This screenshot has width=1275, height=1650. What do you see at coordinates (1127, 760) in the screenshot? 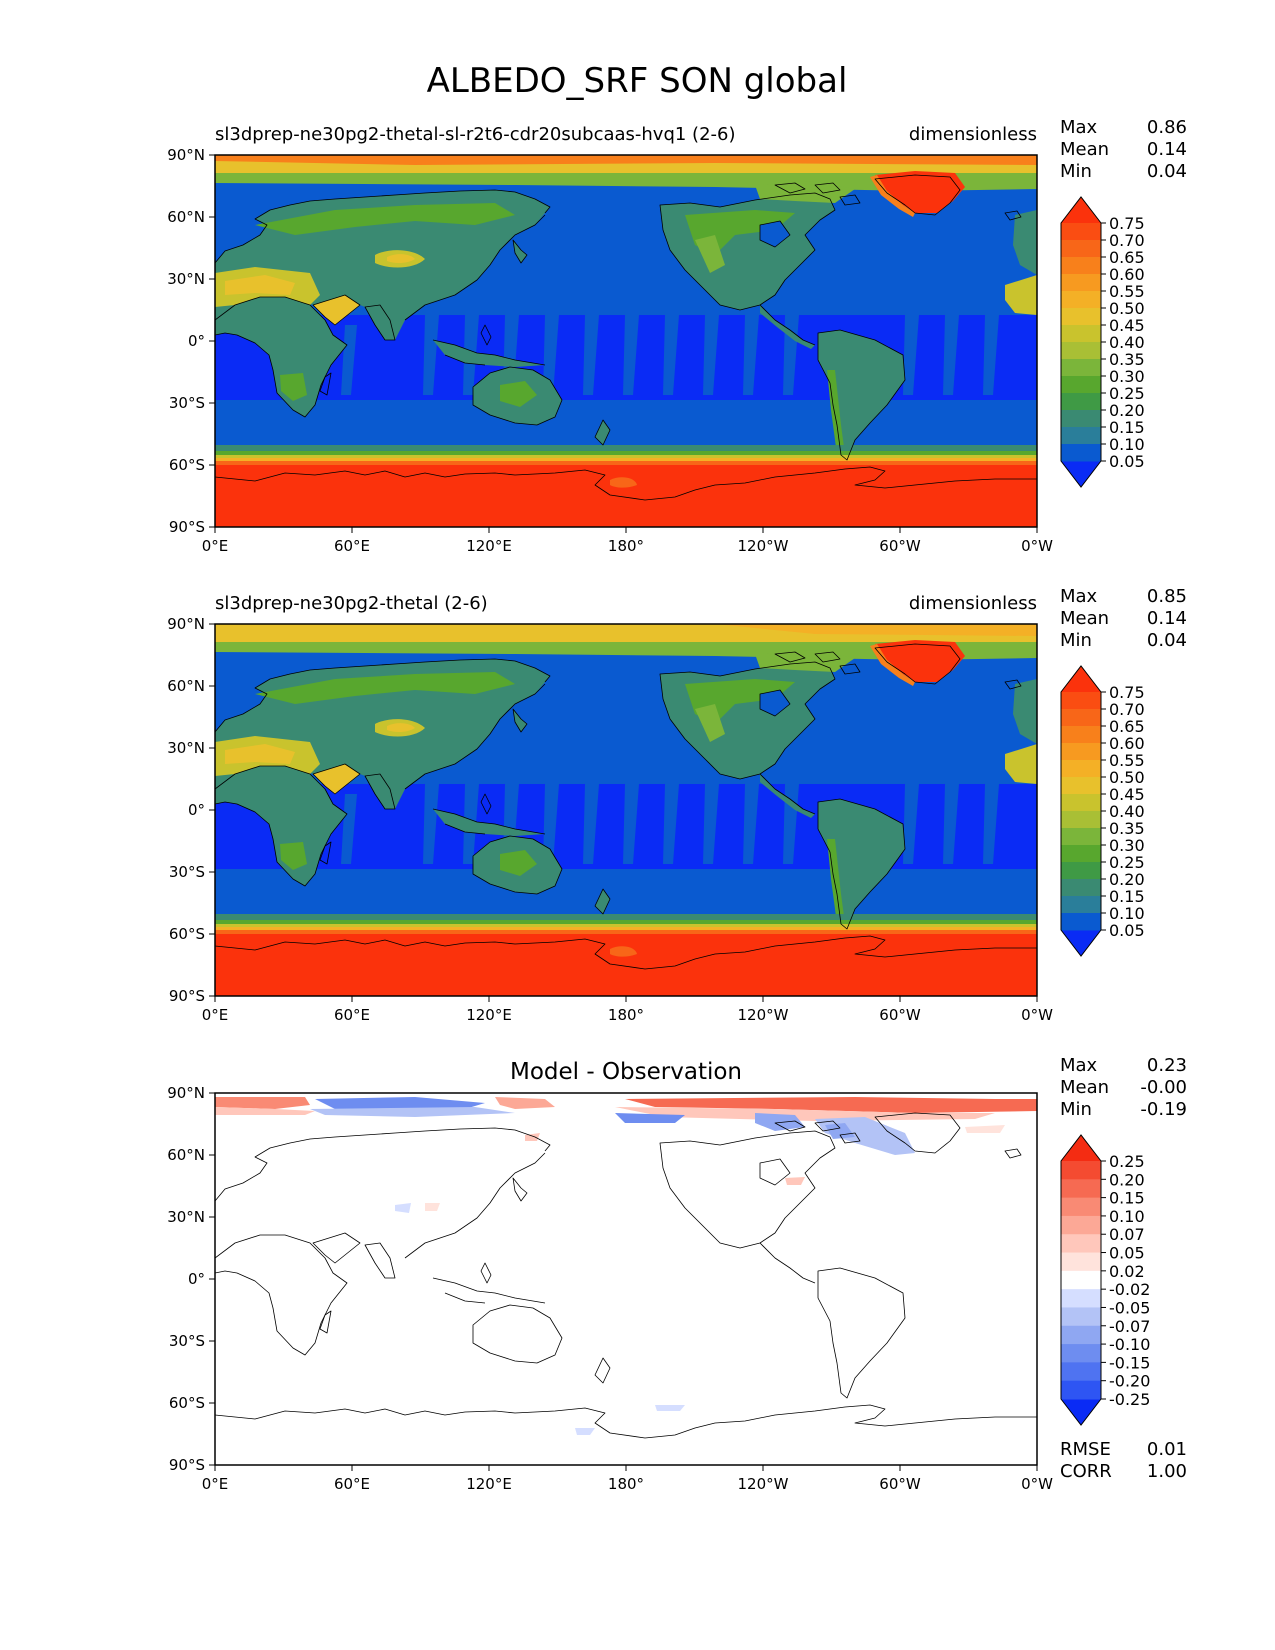
I see `colorbar-tick-label: 0.55` at bounding box center [1127, 760].